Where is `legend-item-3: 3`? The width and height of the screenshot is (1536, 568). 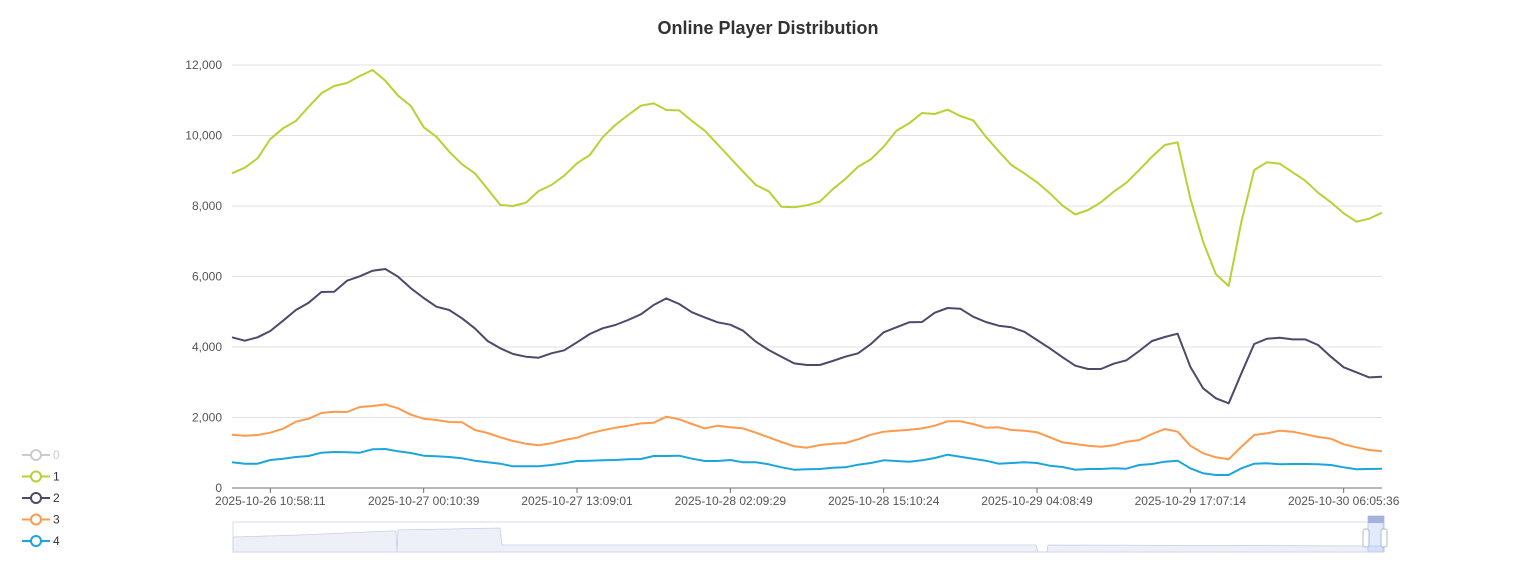
legend-item-3: 3 is located at coordinates (41, 520).